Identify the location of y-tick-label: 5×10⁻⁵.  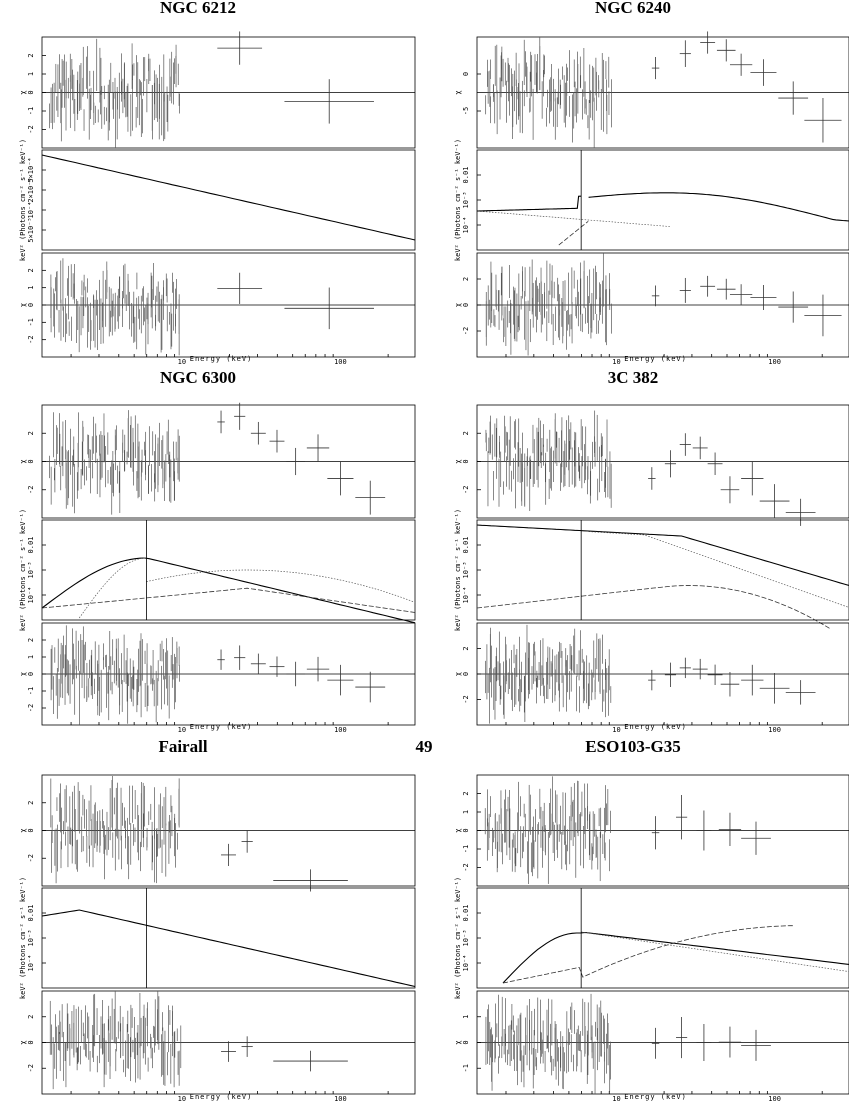
(31, 229).